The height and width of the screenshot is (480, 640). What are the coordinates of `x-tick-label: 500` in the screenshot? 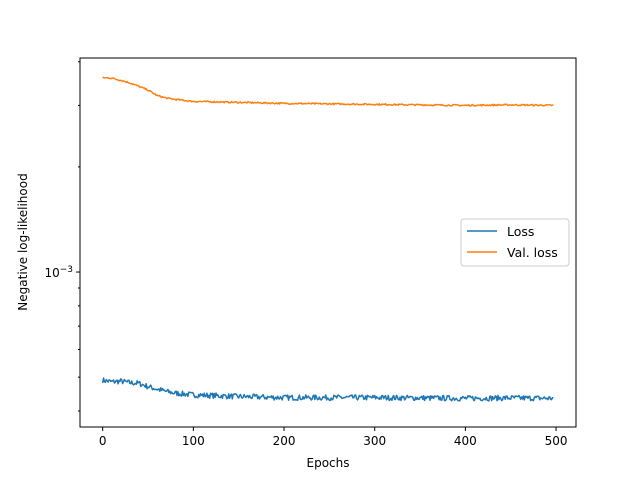 It's located at (556, 441).